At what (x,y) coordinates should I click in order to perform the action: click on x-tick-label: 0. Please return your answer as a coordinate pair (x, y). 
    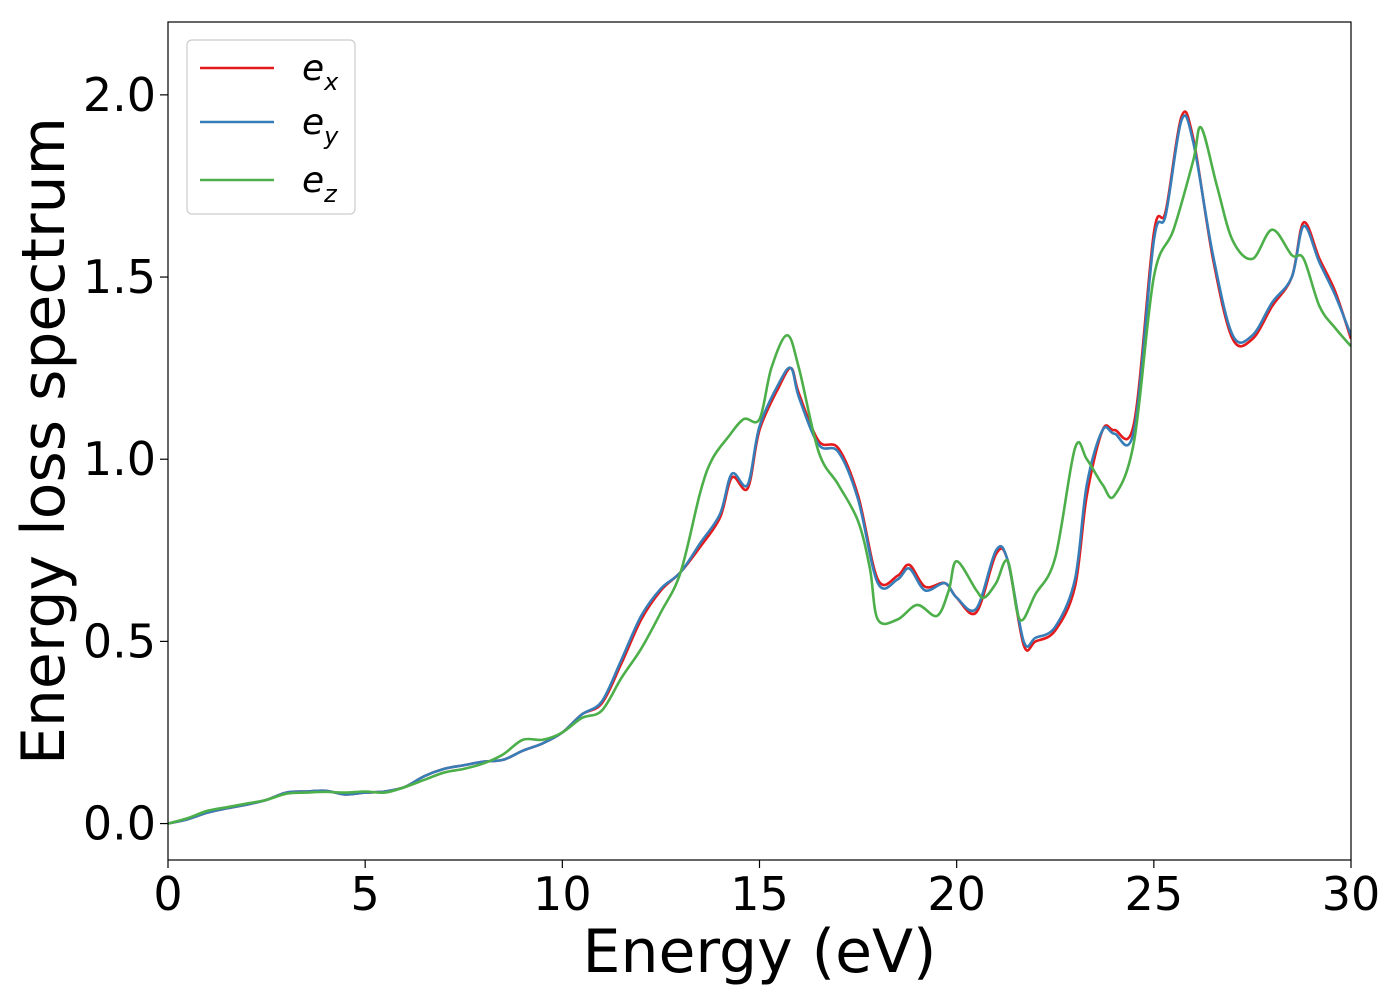
    Looking at the image, I should click on (167, 894).